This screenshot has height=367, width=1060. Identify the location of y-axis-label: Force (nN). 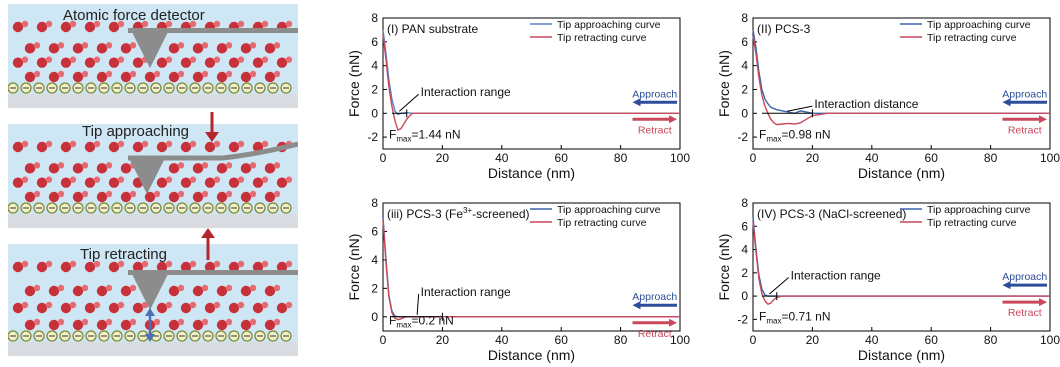
(724, 83).